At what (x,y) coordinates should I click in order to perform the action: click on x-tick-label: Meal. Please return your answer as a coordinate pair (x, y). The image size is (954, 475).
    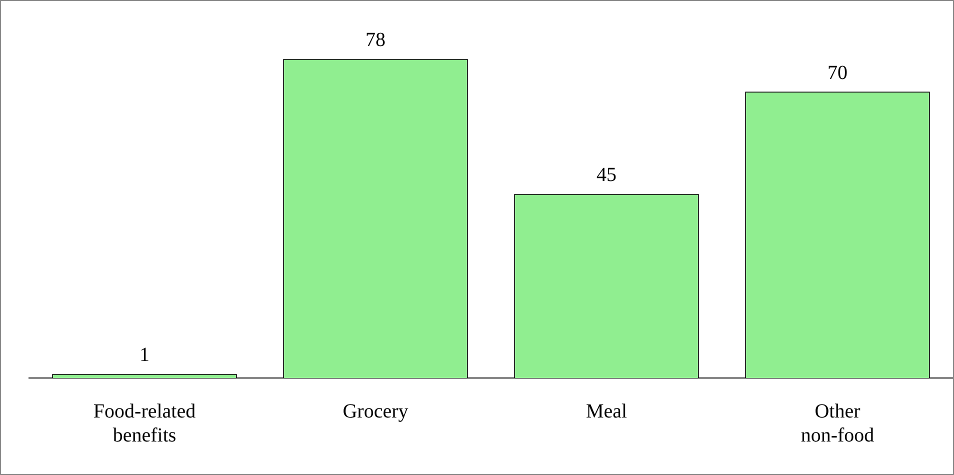
    Looking at the image, I should click on (607, 411).